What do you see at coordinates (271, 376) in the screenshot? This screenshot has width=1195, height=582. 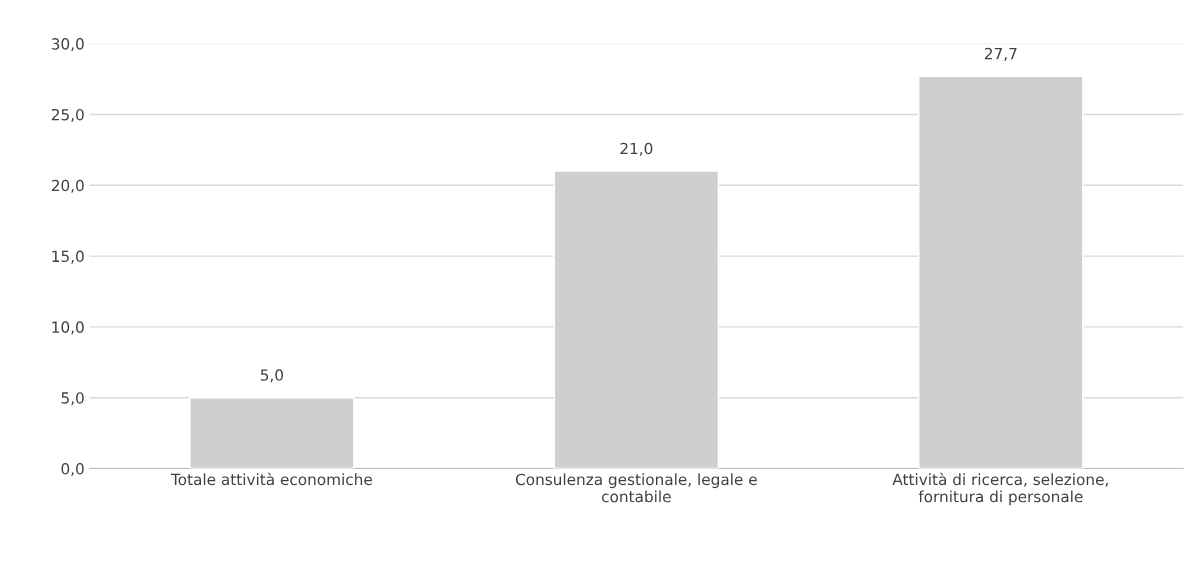 I see `data-label: 5,0` at bounding box center [271, 376].